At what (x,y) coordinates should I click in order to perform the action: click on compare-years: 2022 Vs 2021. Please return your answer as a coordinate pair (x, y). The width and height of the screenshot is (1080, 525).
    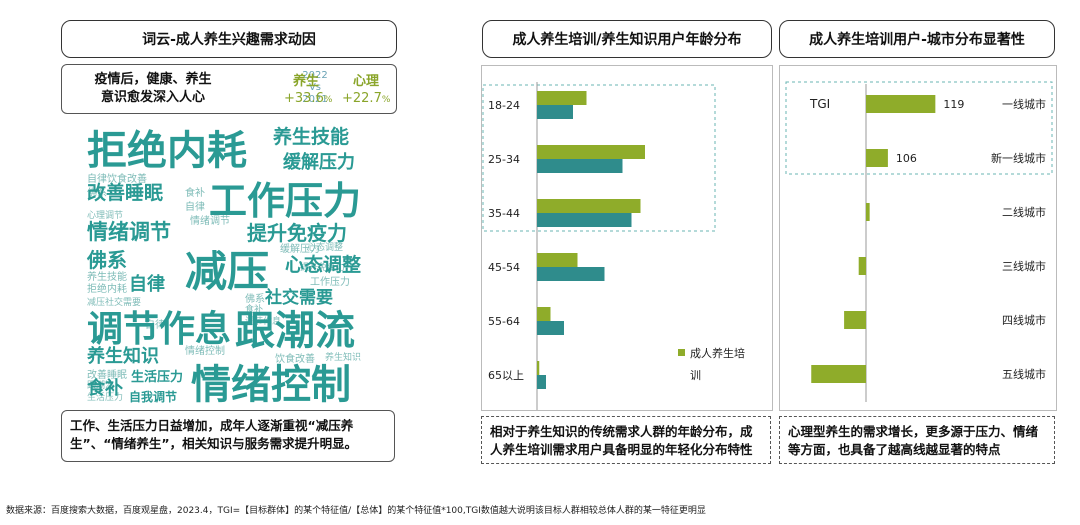
    Looking at the image, I should click on (315, 88).